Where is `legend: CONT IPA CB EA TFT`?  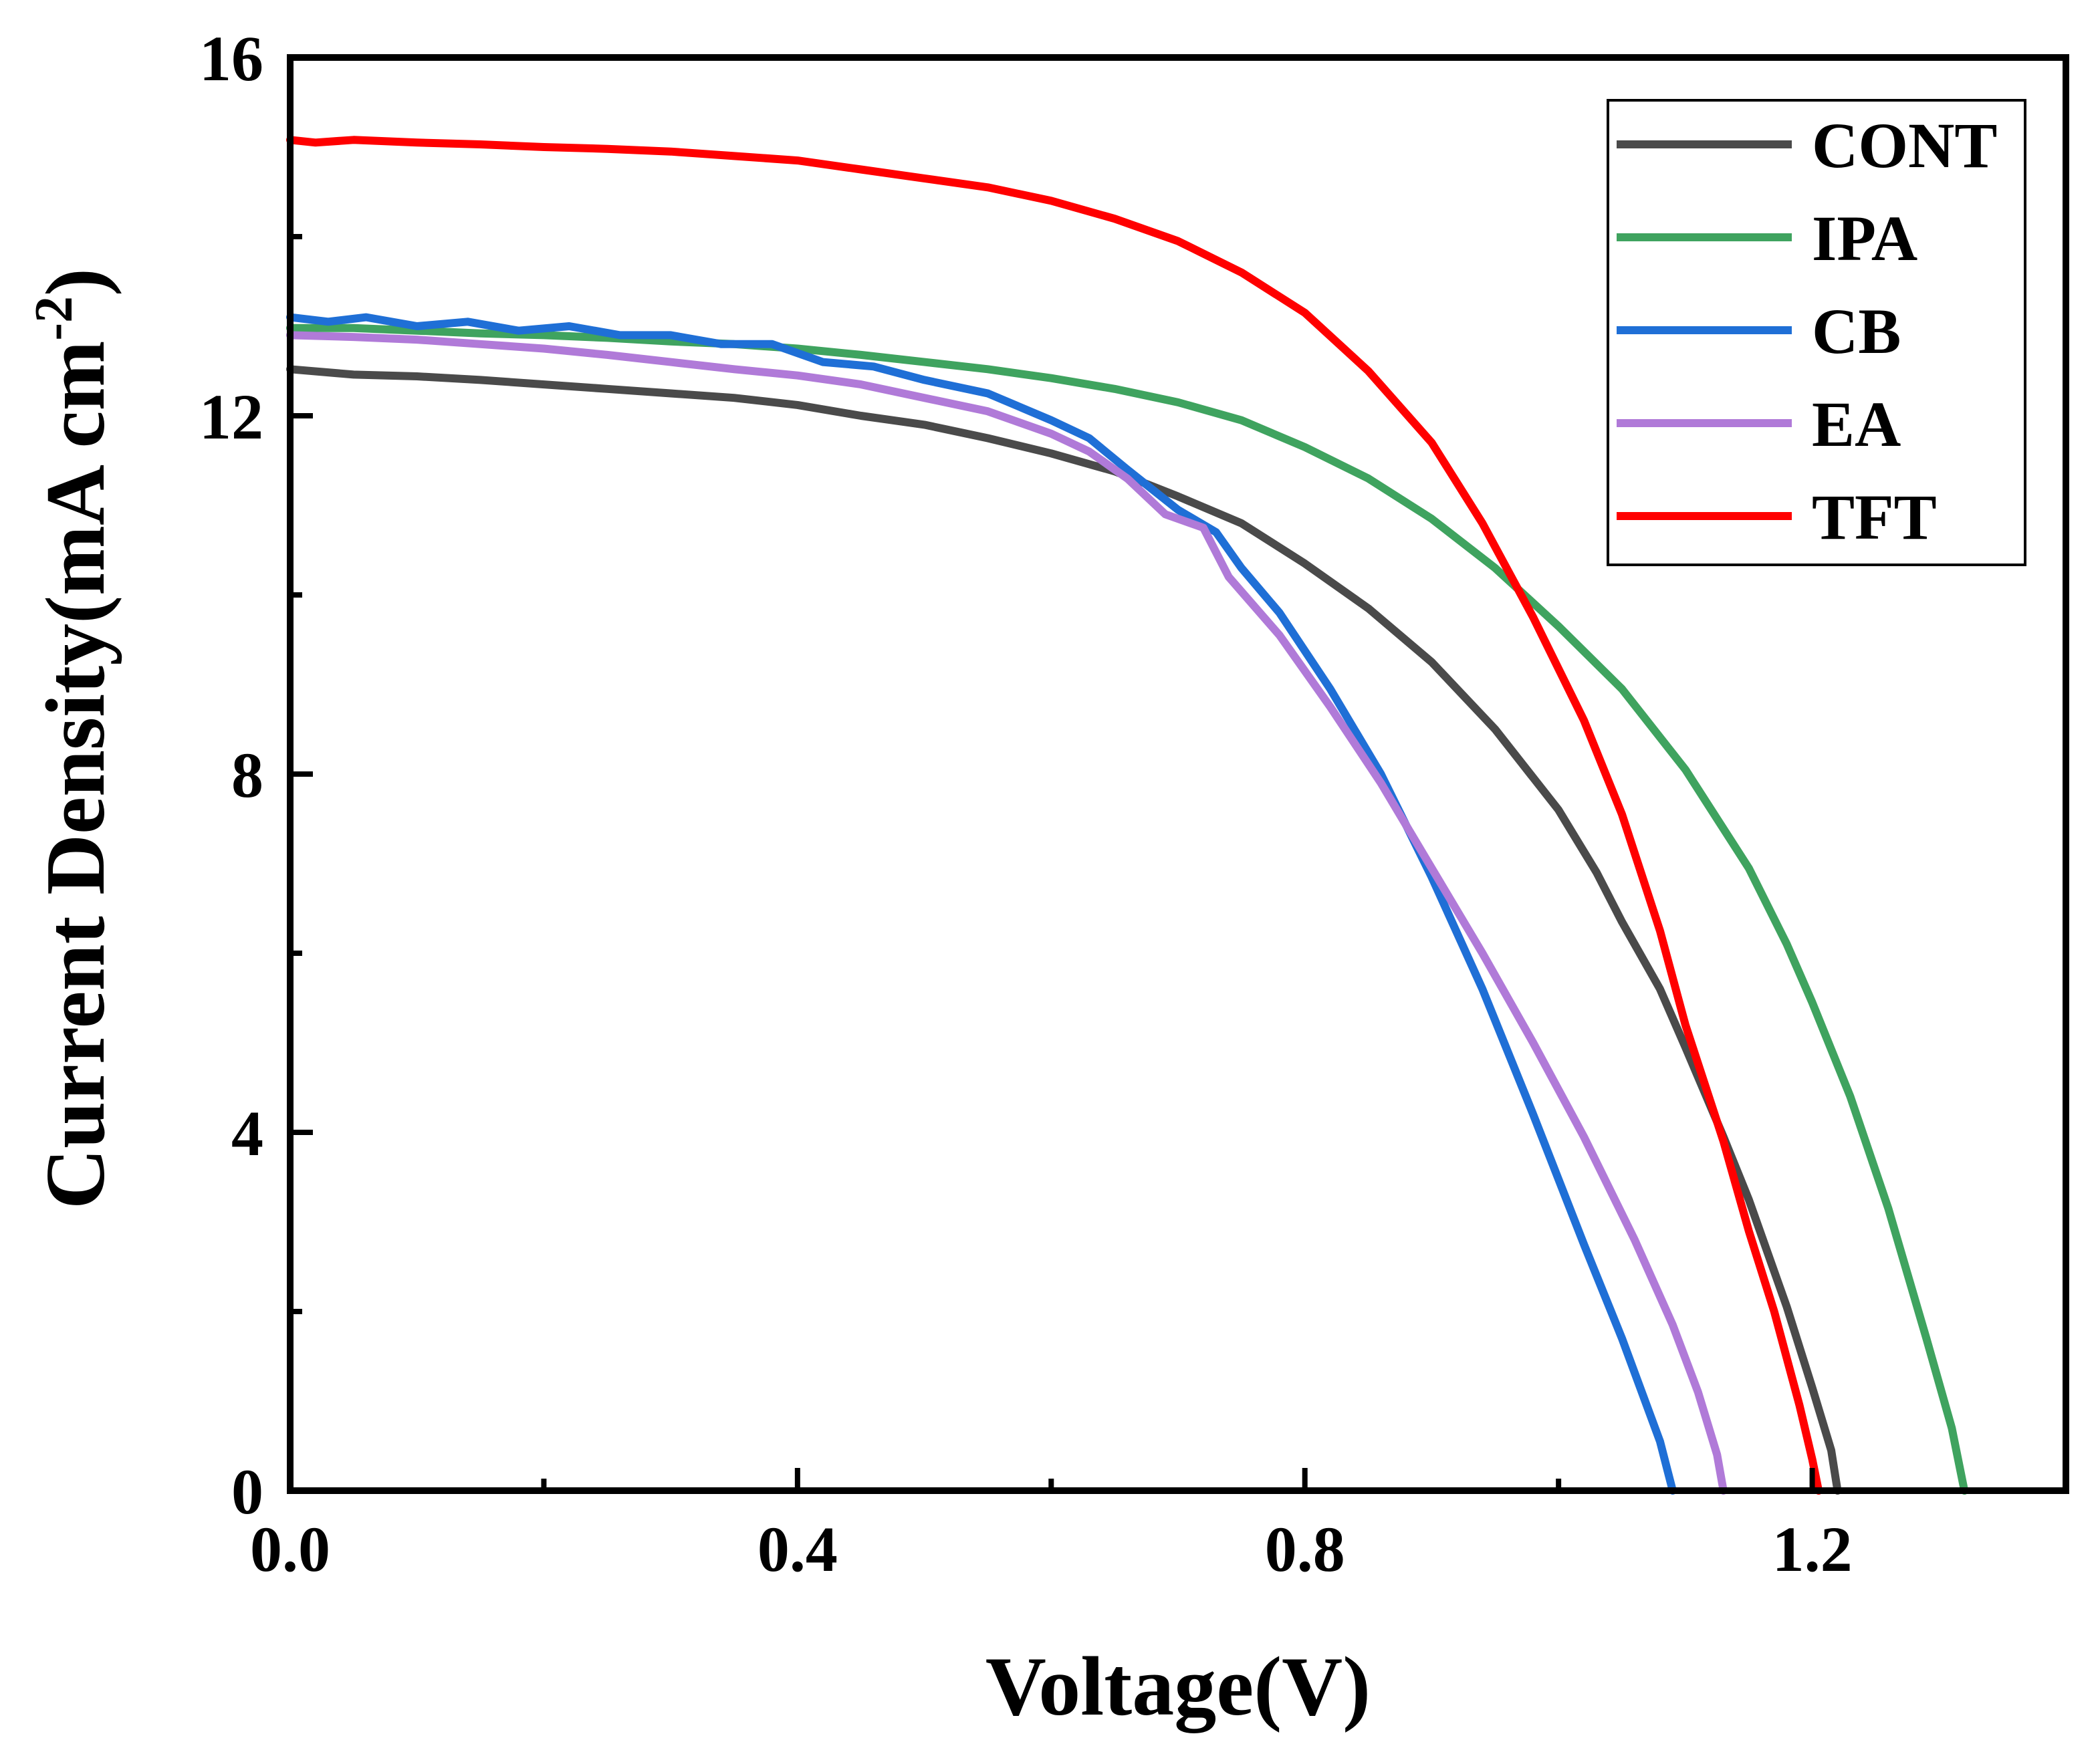 legend: CONT IPA CB EA TFT is located at coordinates (1817, 332).